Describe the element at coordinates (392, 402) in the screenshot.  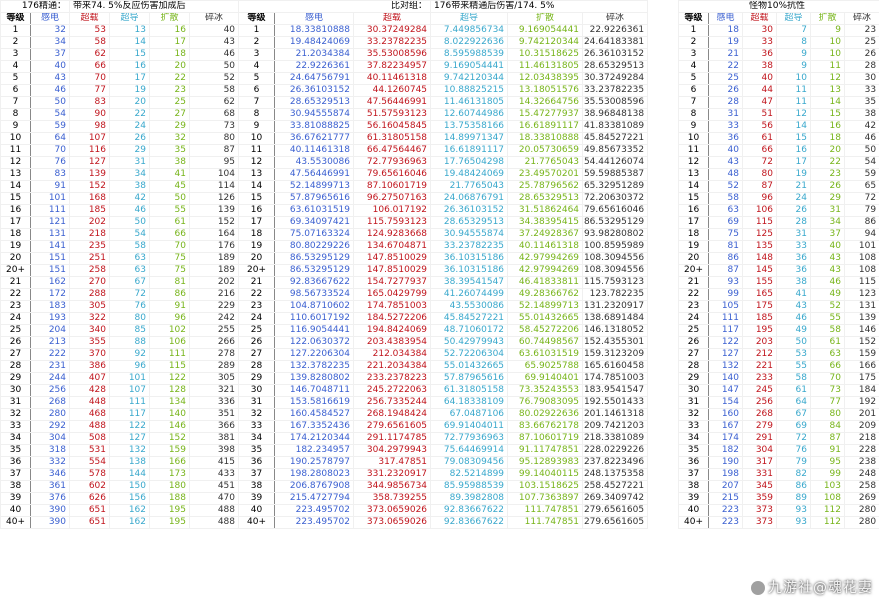
I see `value-cell: 256.7335244` at that location.